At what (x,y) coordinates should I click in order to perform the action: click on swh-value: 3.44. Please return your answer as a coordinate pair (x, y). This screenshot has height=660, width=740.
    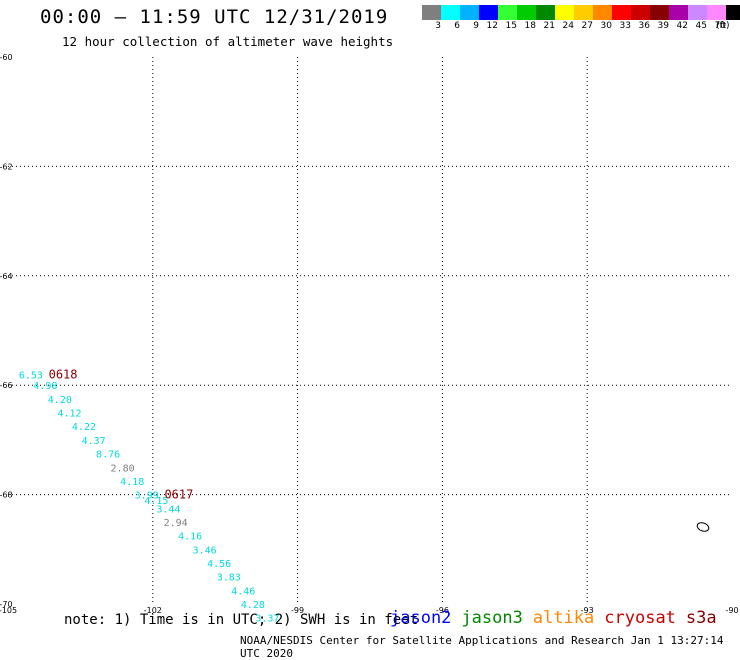
    Looking at the image, I should click on (168, 509).